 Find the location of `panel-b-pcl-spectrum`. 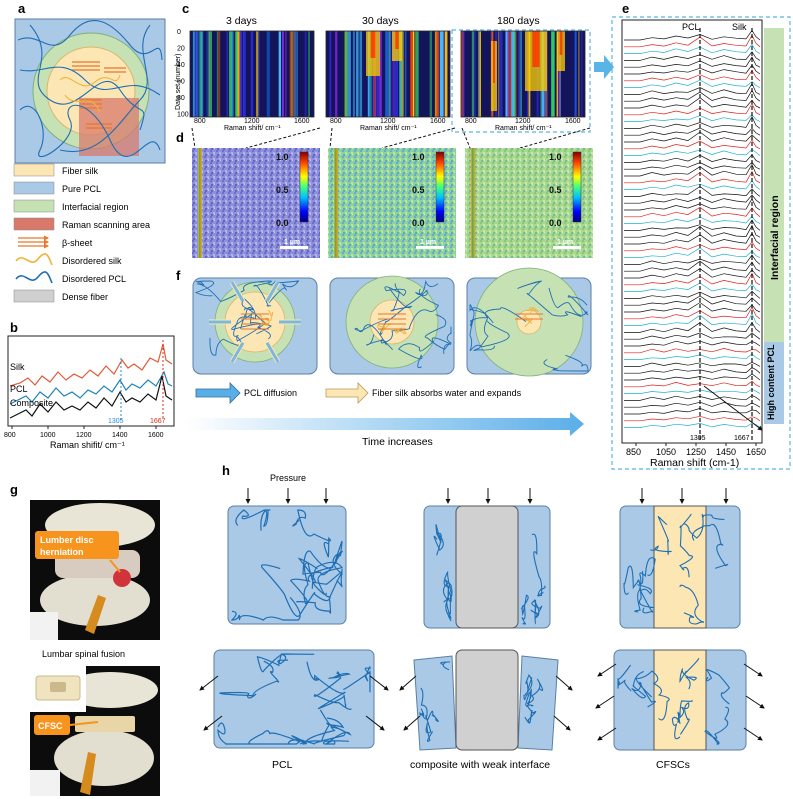

panel-b-pcl-spectrum is located at coordinates (91, 387).